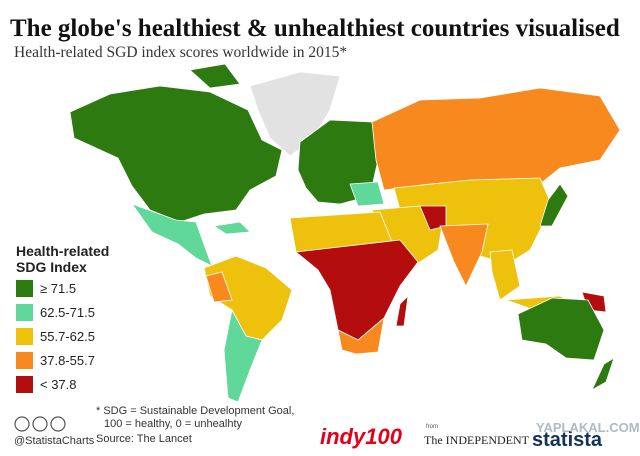 The height and width of the screenshot is (456, 640). Describe the element at coordinates (588, 427) in the screenshot. I see `watermark: YAPLAKAL.COM` at that location.